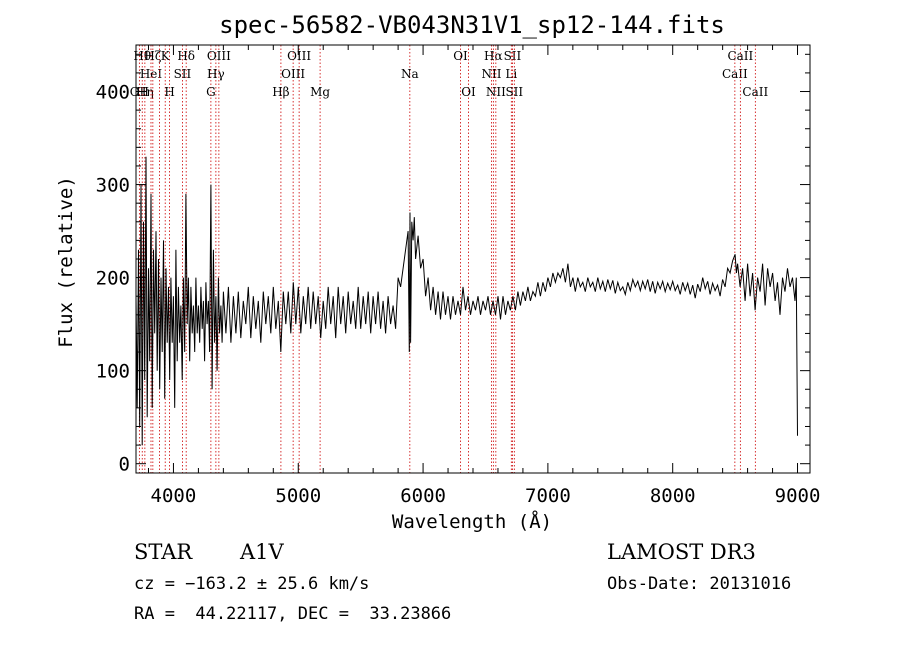  Describe the element at coordinates (472, 25) in the screenshot. I see `chart-title: spec-56582-VB043N31V1_sp12-144.fits` at that location.